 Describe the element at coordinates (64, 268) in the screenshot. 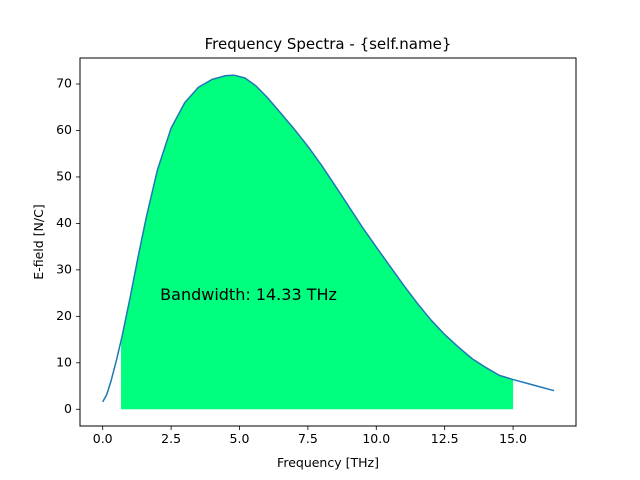

I see `y-tick-label: 30` at that location.